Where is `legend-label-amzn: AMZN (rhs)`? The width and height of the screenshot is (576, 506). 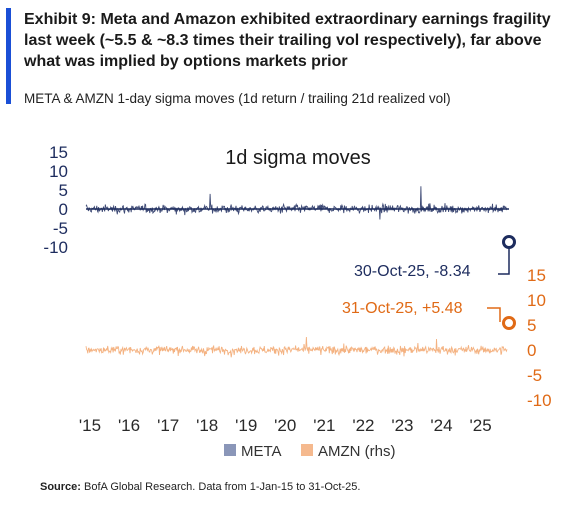
legend-label-amzn: AMZN (rhs) is located at coordinates (357, 451).